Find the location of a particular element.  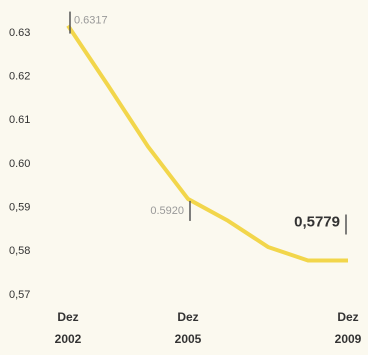

y-tick-label: 0.60 is located at coordinates (19, 164).